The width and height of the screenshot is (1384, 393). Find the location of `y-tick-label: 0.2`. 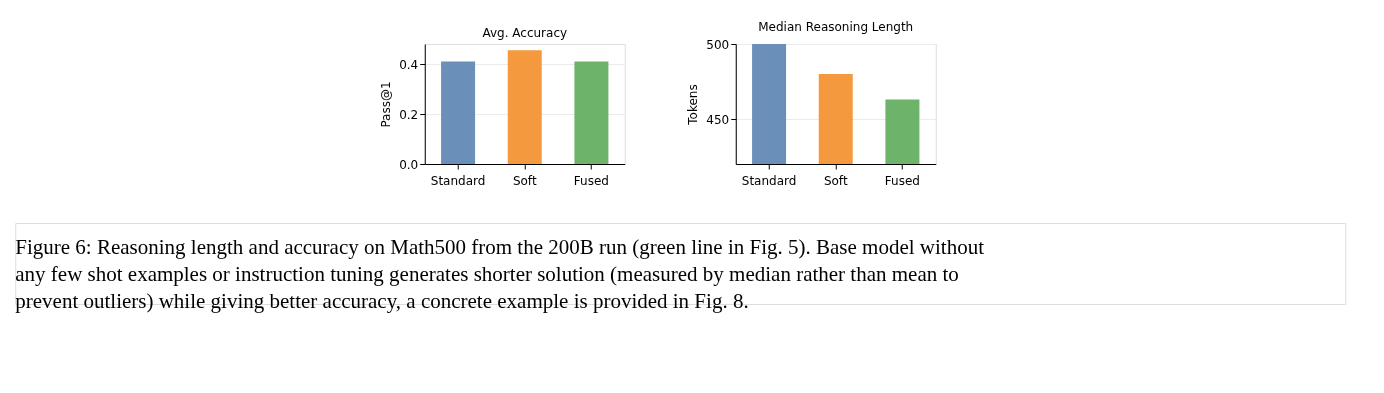

y-tick-label: 0.2 is located at coordinates (409, 114).